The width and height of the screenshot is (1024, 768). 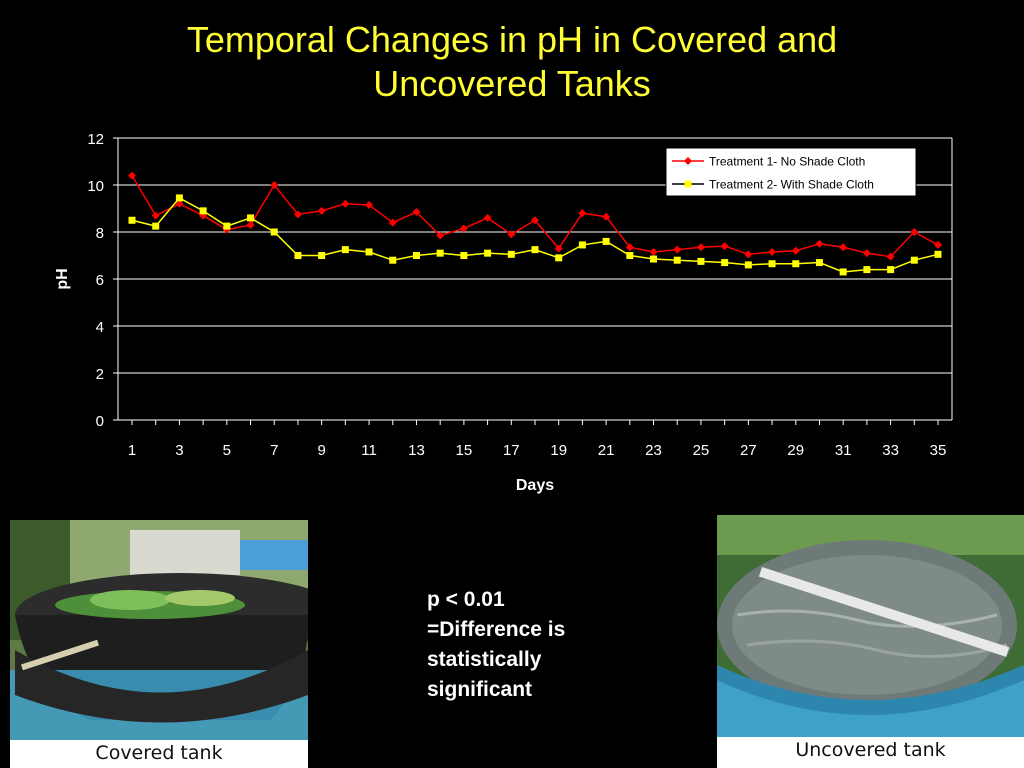 What do you see at coordinates (791, 172) in the screenshot?
I see `legend-box` at bounding box center [791, 172].